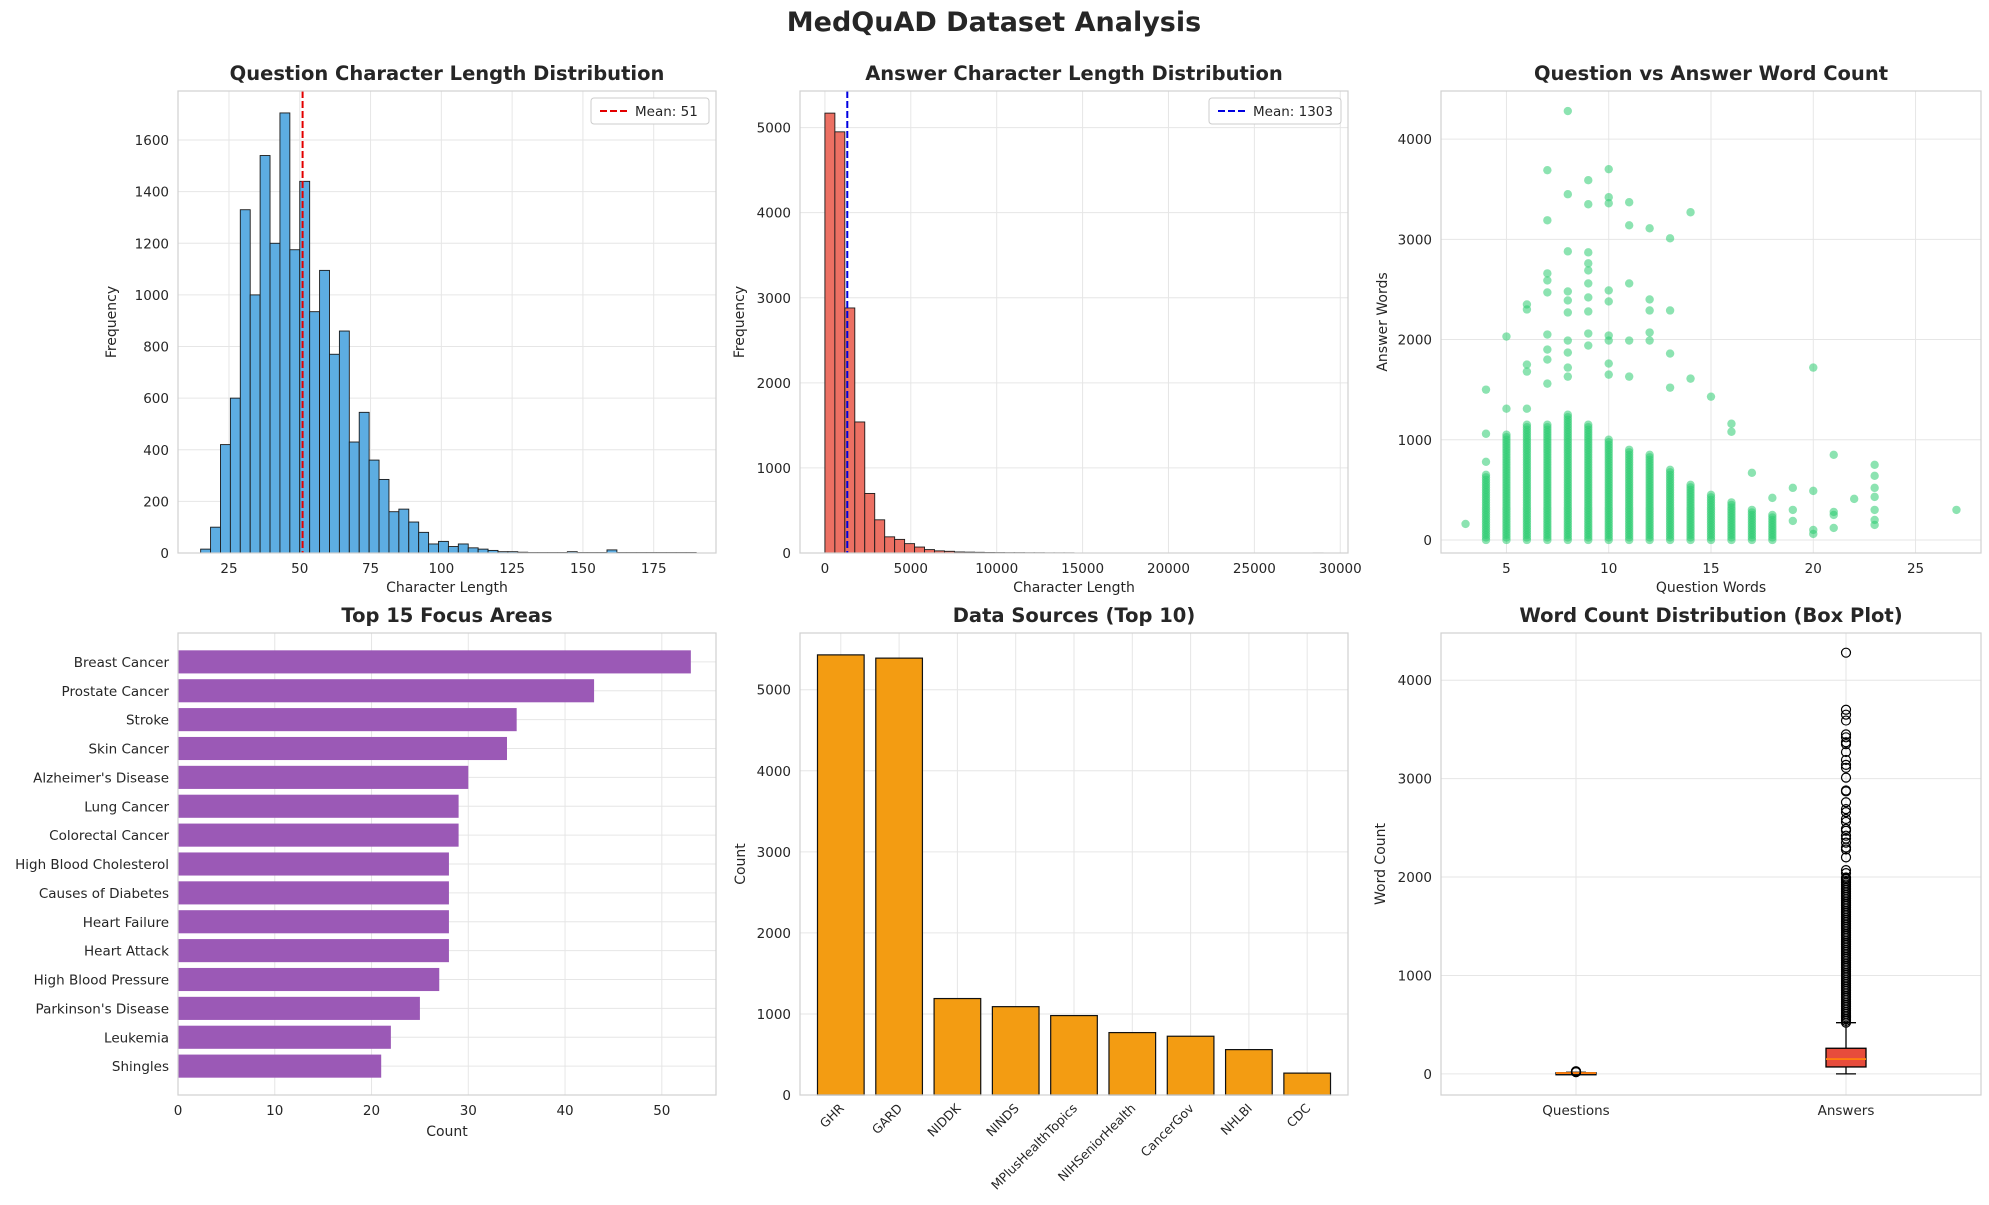  Describe the element at coordinates (152, 296) in the screenshot. I see `y-tick-label: 1000` at that location.